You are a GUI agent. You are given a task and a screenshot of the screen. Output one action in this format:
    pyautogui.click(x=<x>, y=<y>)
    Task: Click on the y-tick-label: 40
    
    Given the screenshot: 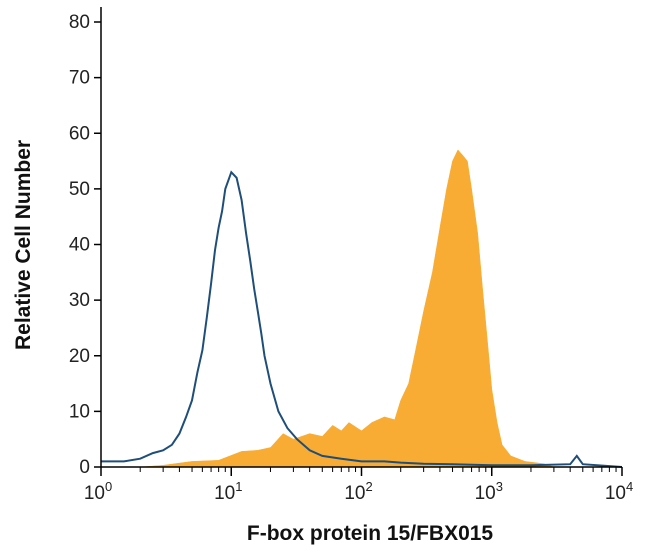 What is the action you would take?
    pyautogui.click(x=79, y=245)
    